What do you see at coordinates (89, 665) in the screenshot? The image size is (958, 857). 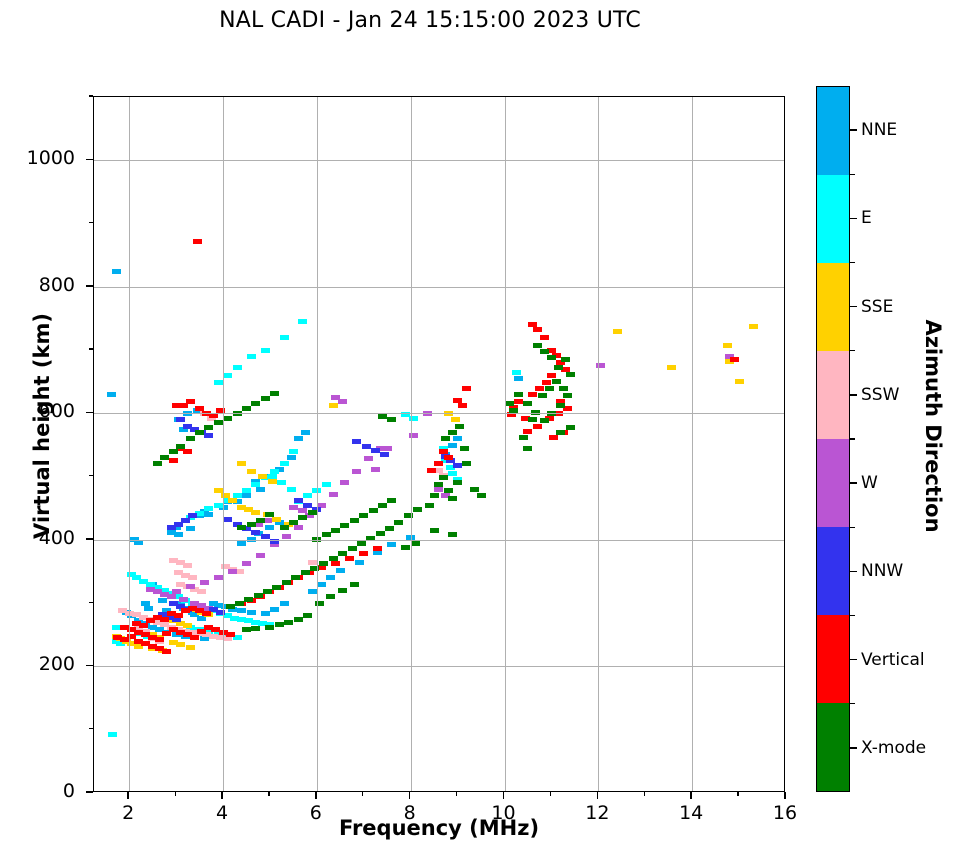 I see `y-tick-major` at bounding box center [89, 665].